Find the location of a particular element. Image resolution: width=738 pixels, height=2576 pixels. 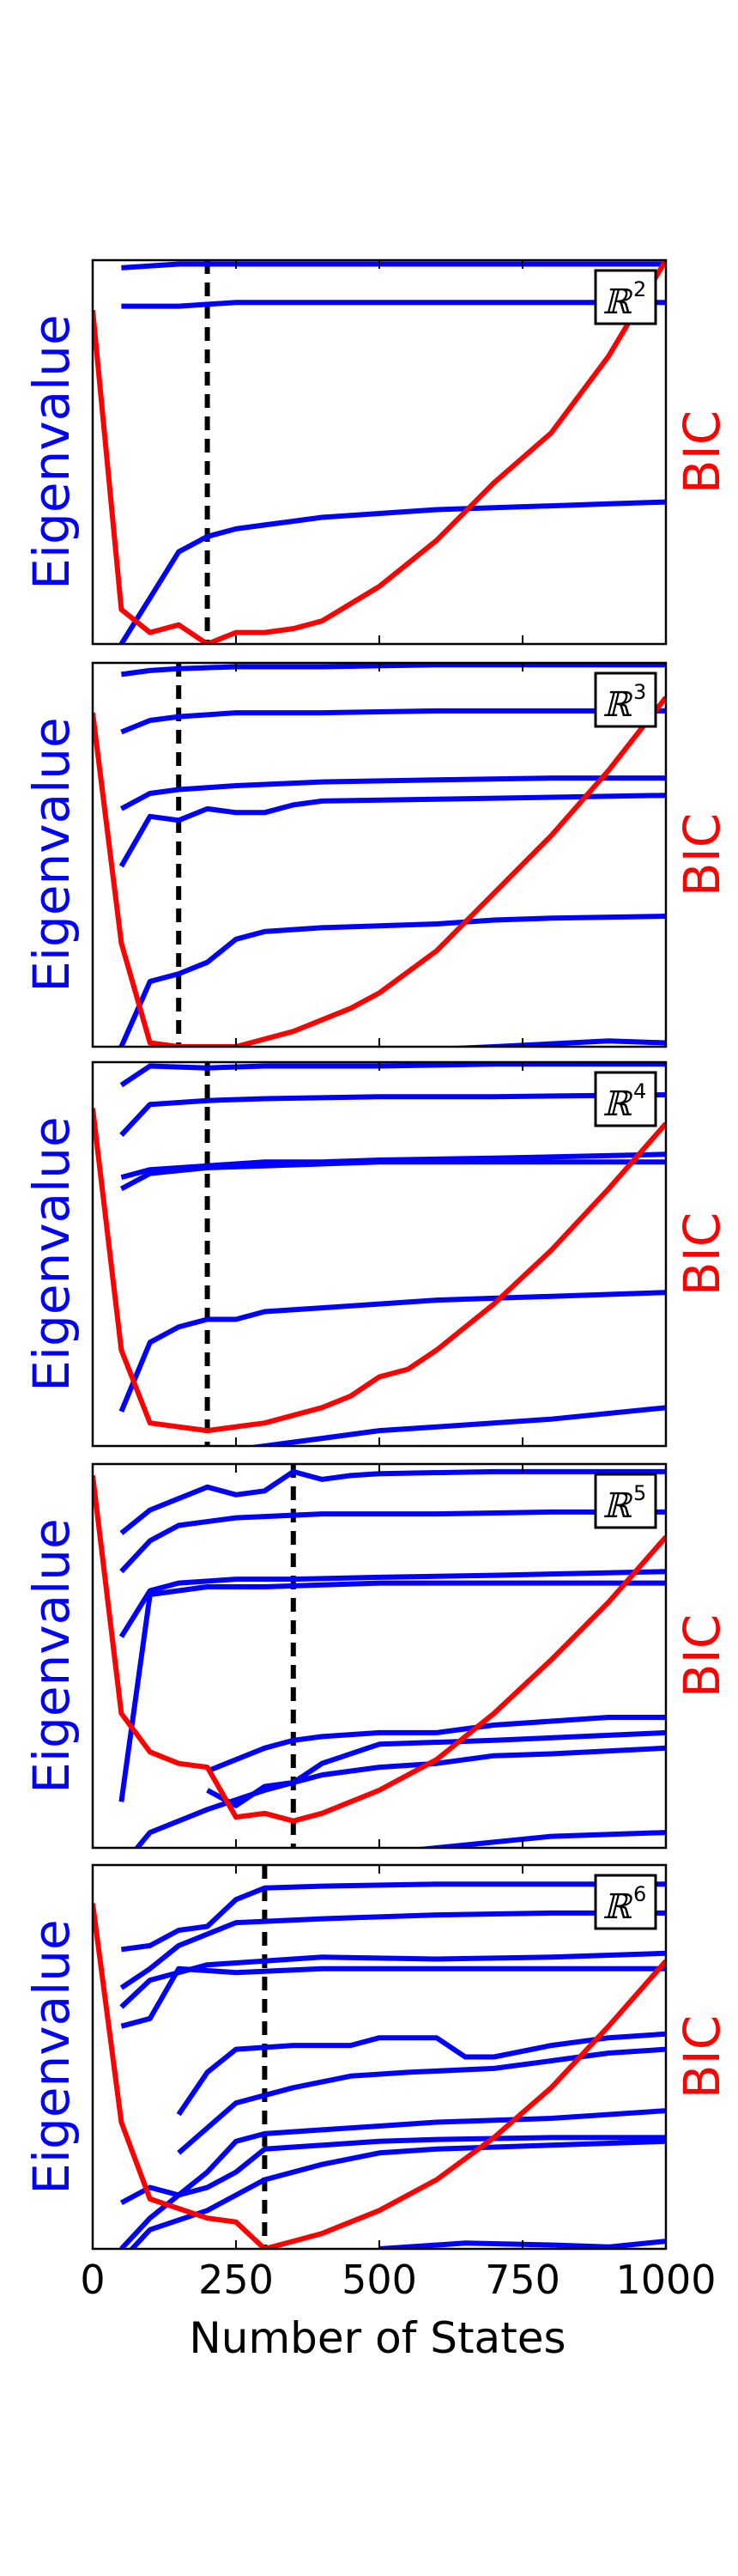

space-badge-exponent: 4 is located at coordinates (639, 1091).